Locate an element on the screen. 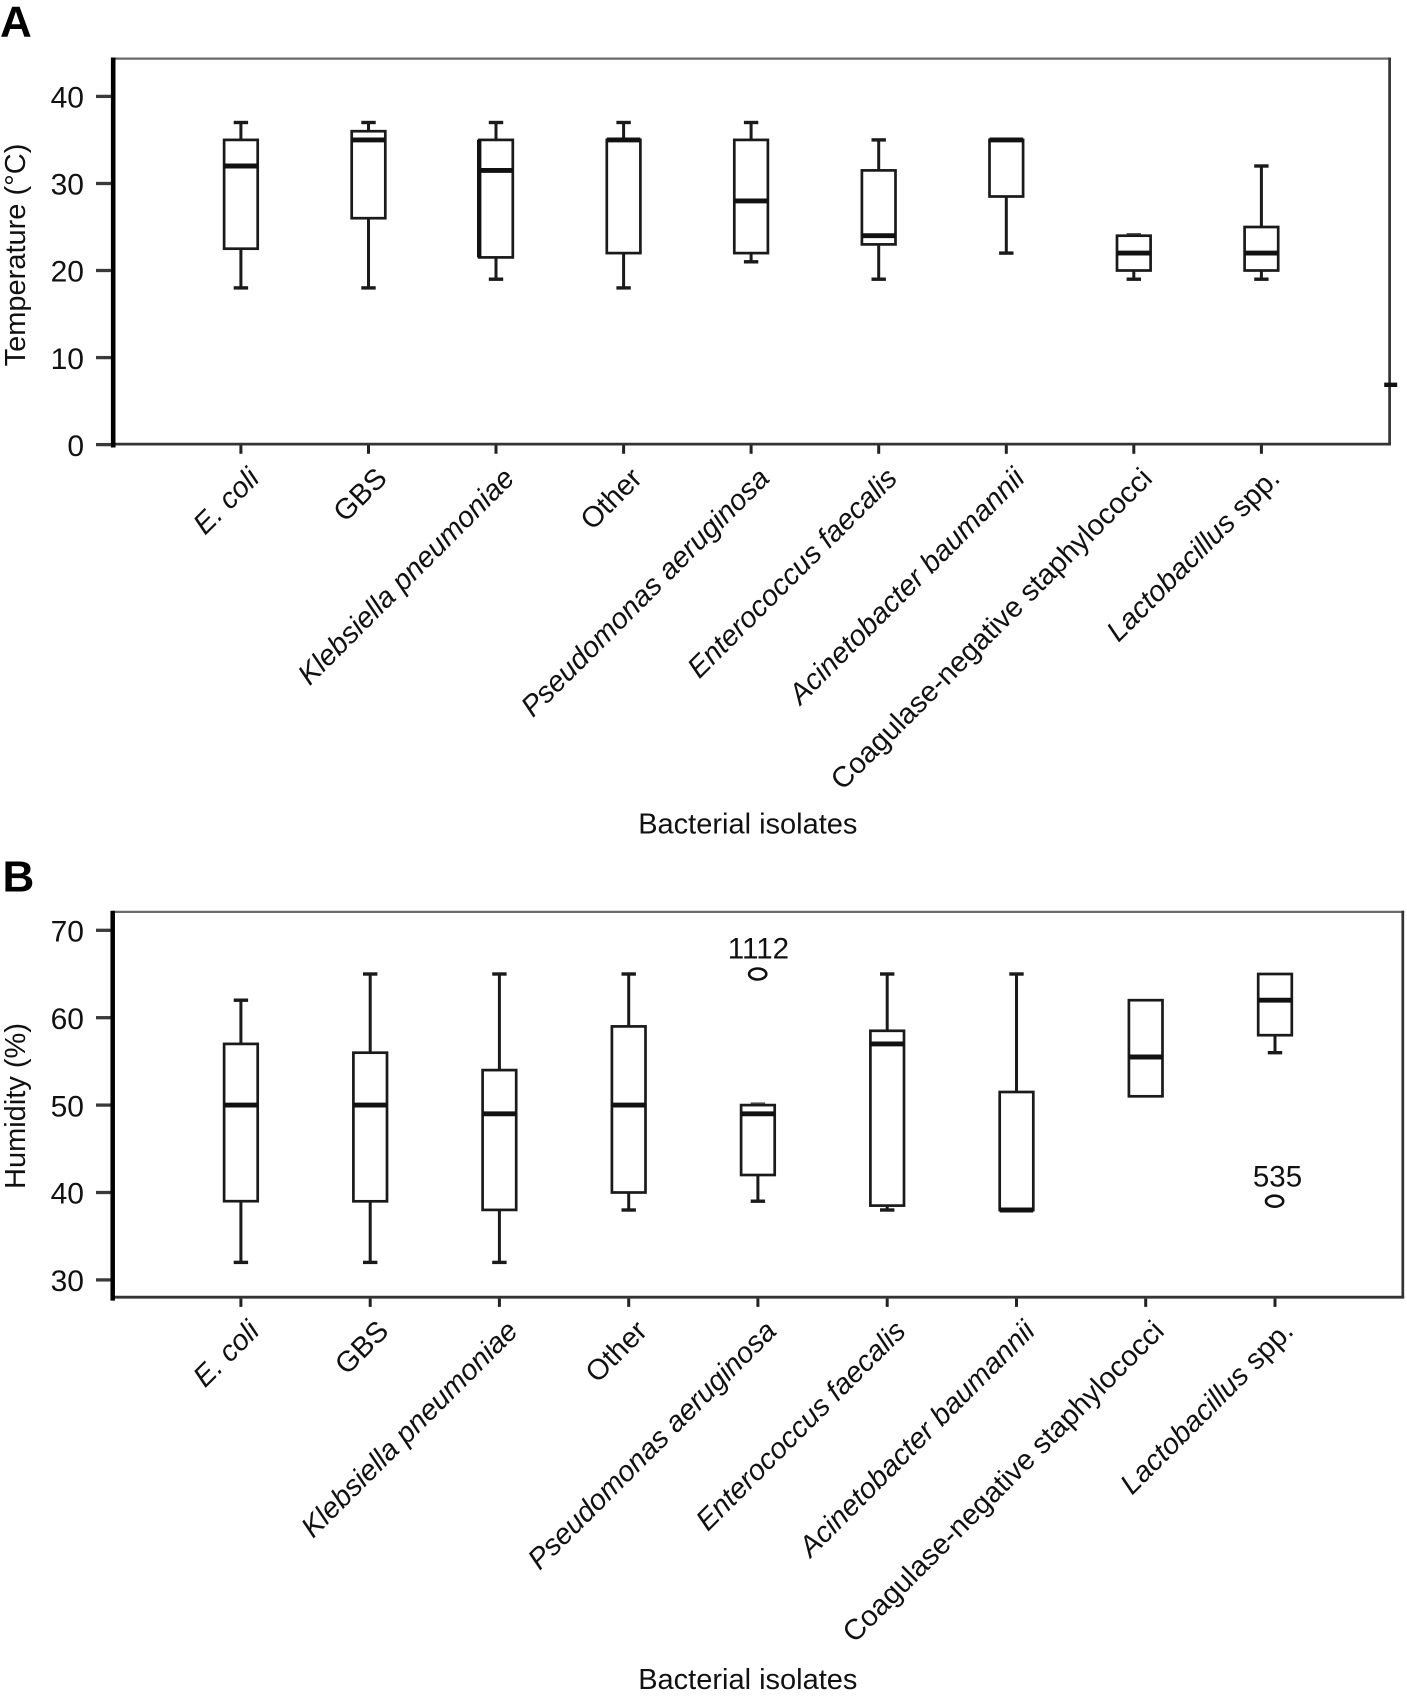  svg-text: 1112 is located at coordinates (758, 949).